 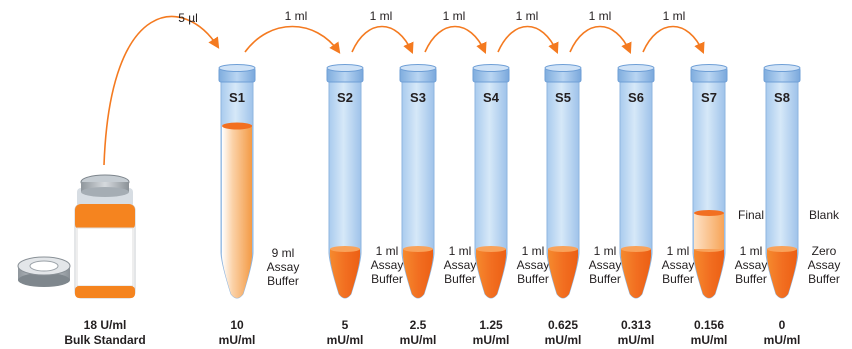 What do you see at coordinates (188, 18) in the screenshot?
I see `transfer-volume-label: 5 µl` at bounding box center [188, 18].